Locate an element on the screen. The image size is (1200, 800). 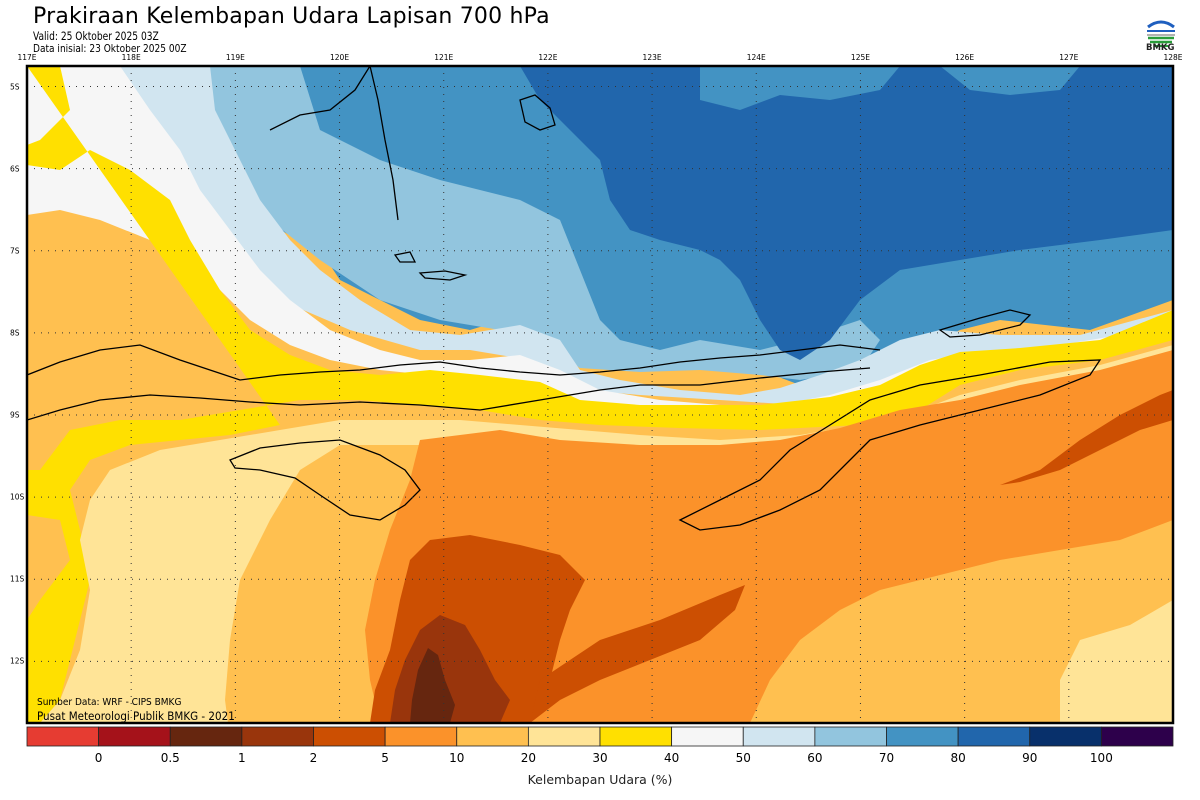
lon-tick-label: 126E is located at coordinates (965, 57).